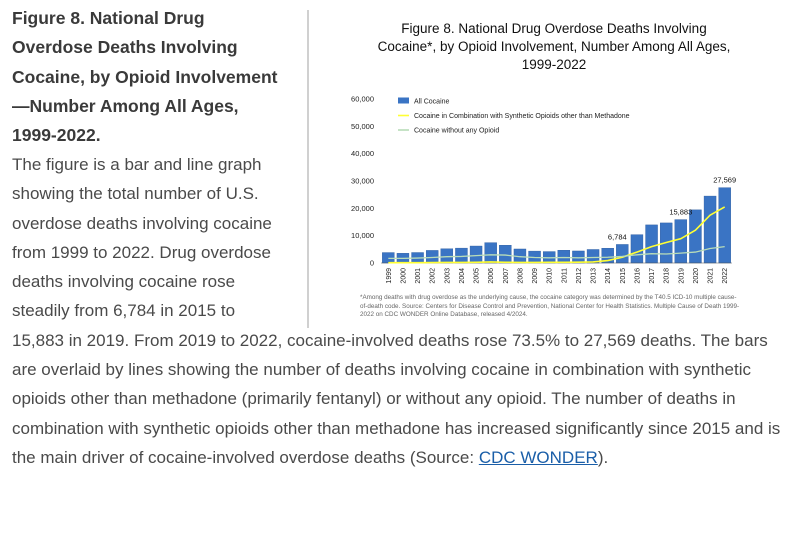  Describe the element at coordinates (520, 276) in the screenshot. I see `x-tick-label: 2008` at that location.